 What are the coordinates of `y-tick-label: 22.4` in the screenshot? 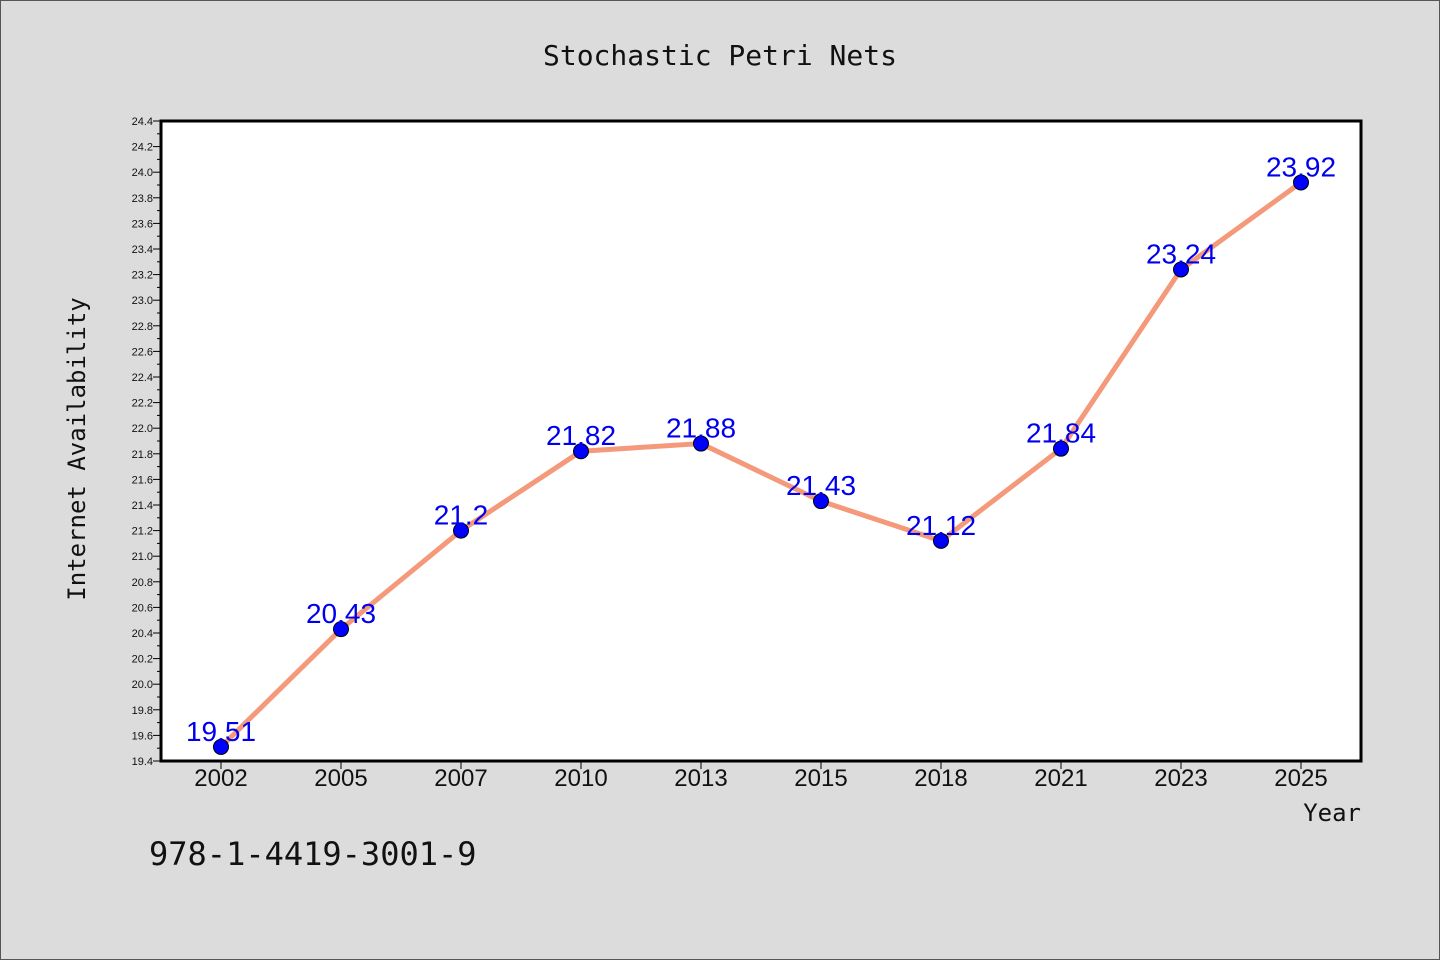 It's located at (142, 378).